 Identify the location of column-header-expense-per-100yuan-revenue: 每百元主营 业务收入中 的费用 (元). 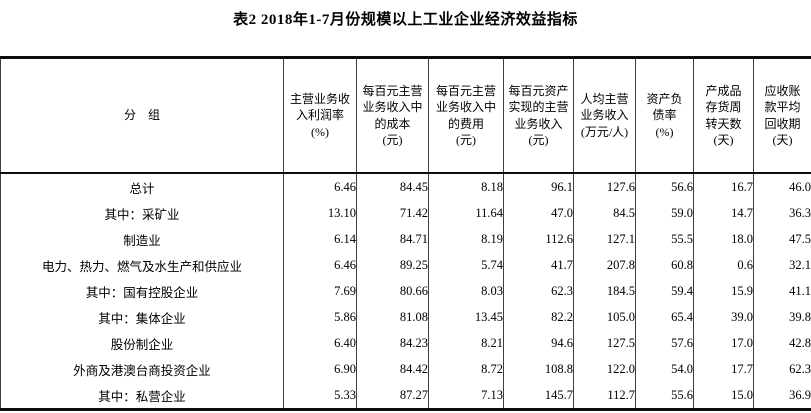
(466, 115).